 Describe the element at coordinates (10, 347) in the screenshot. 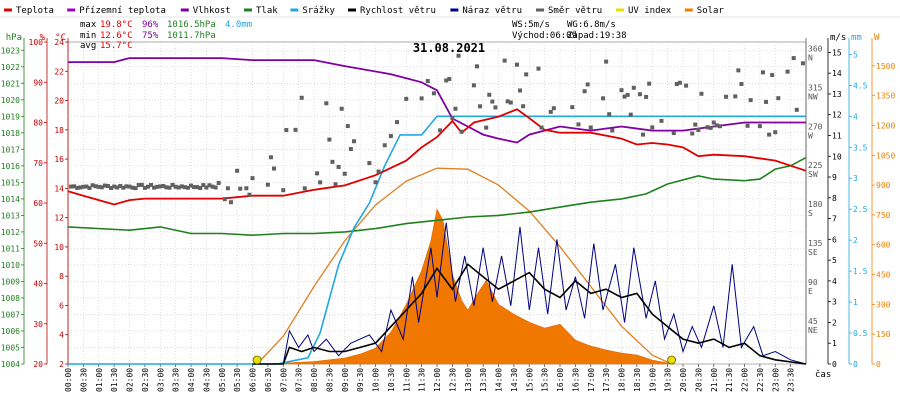

I see `axis-hpa-tick-label: 1005` at that location.